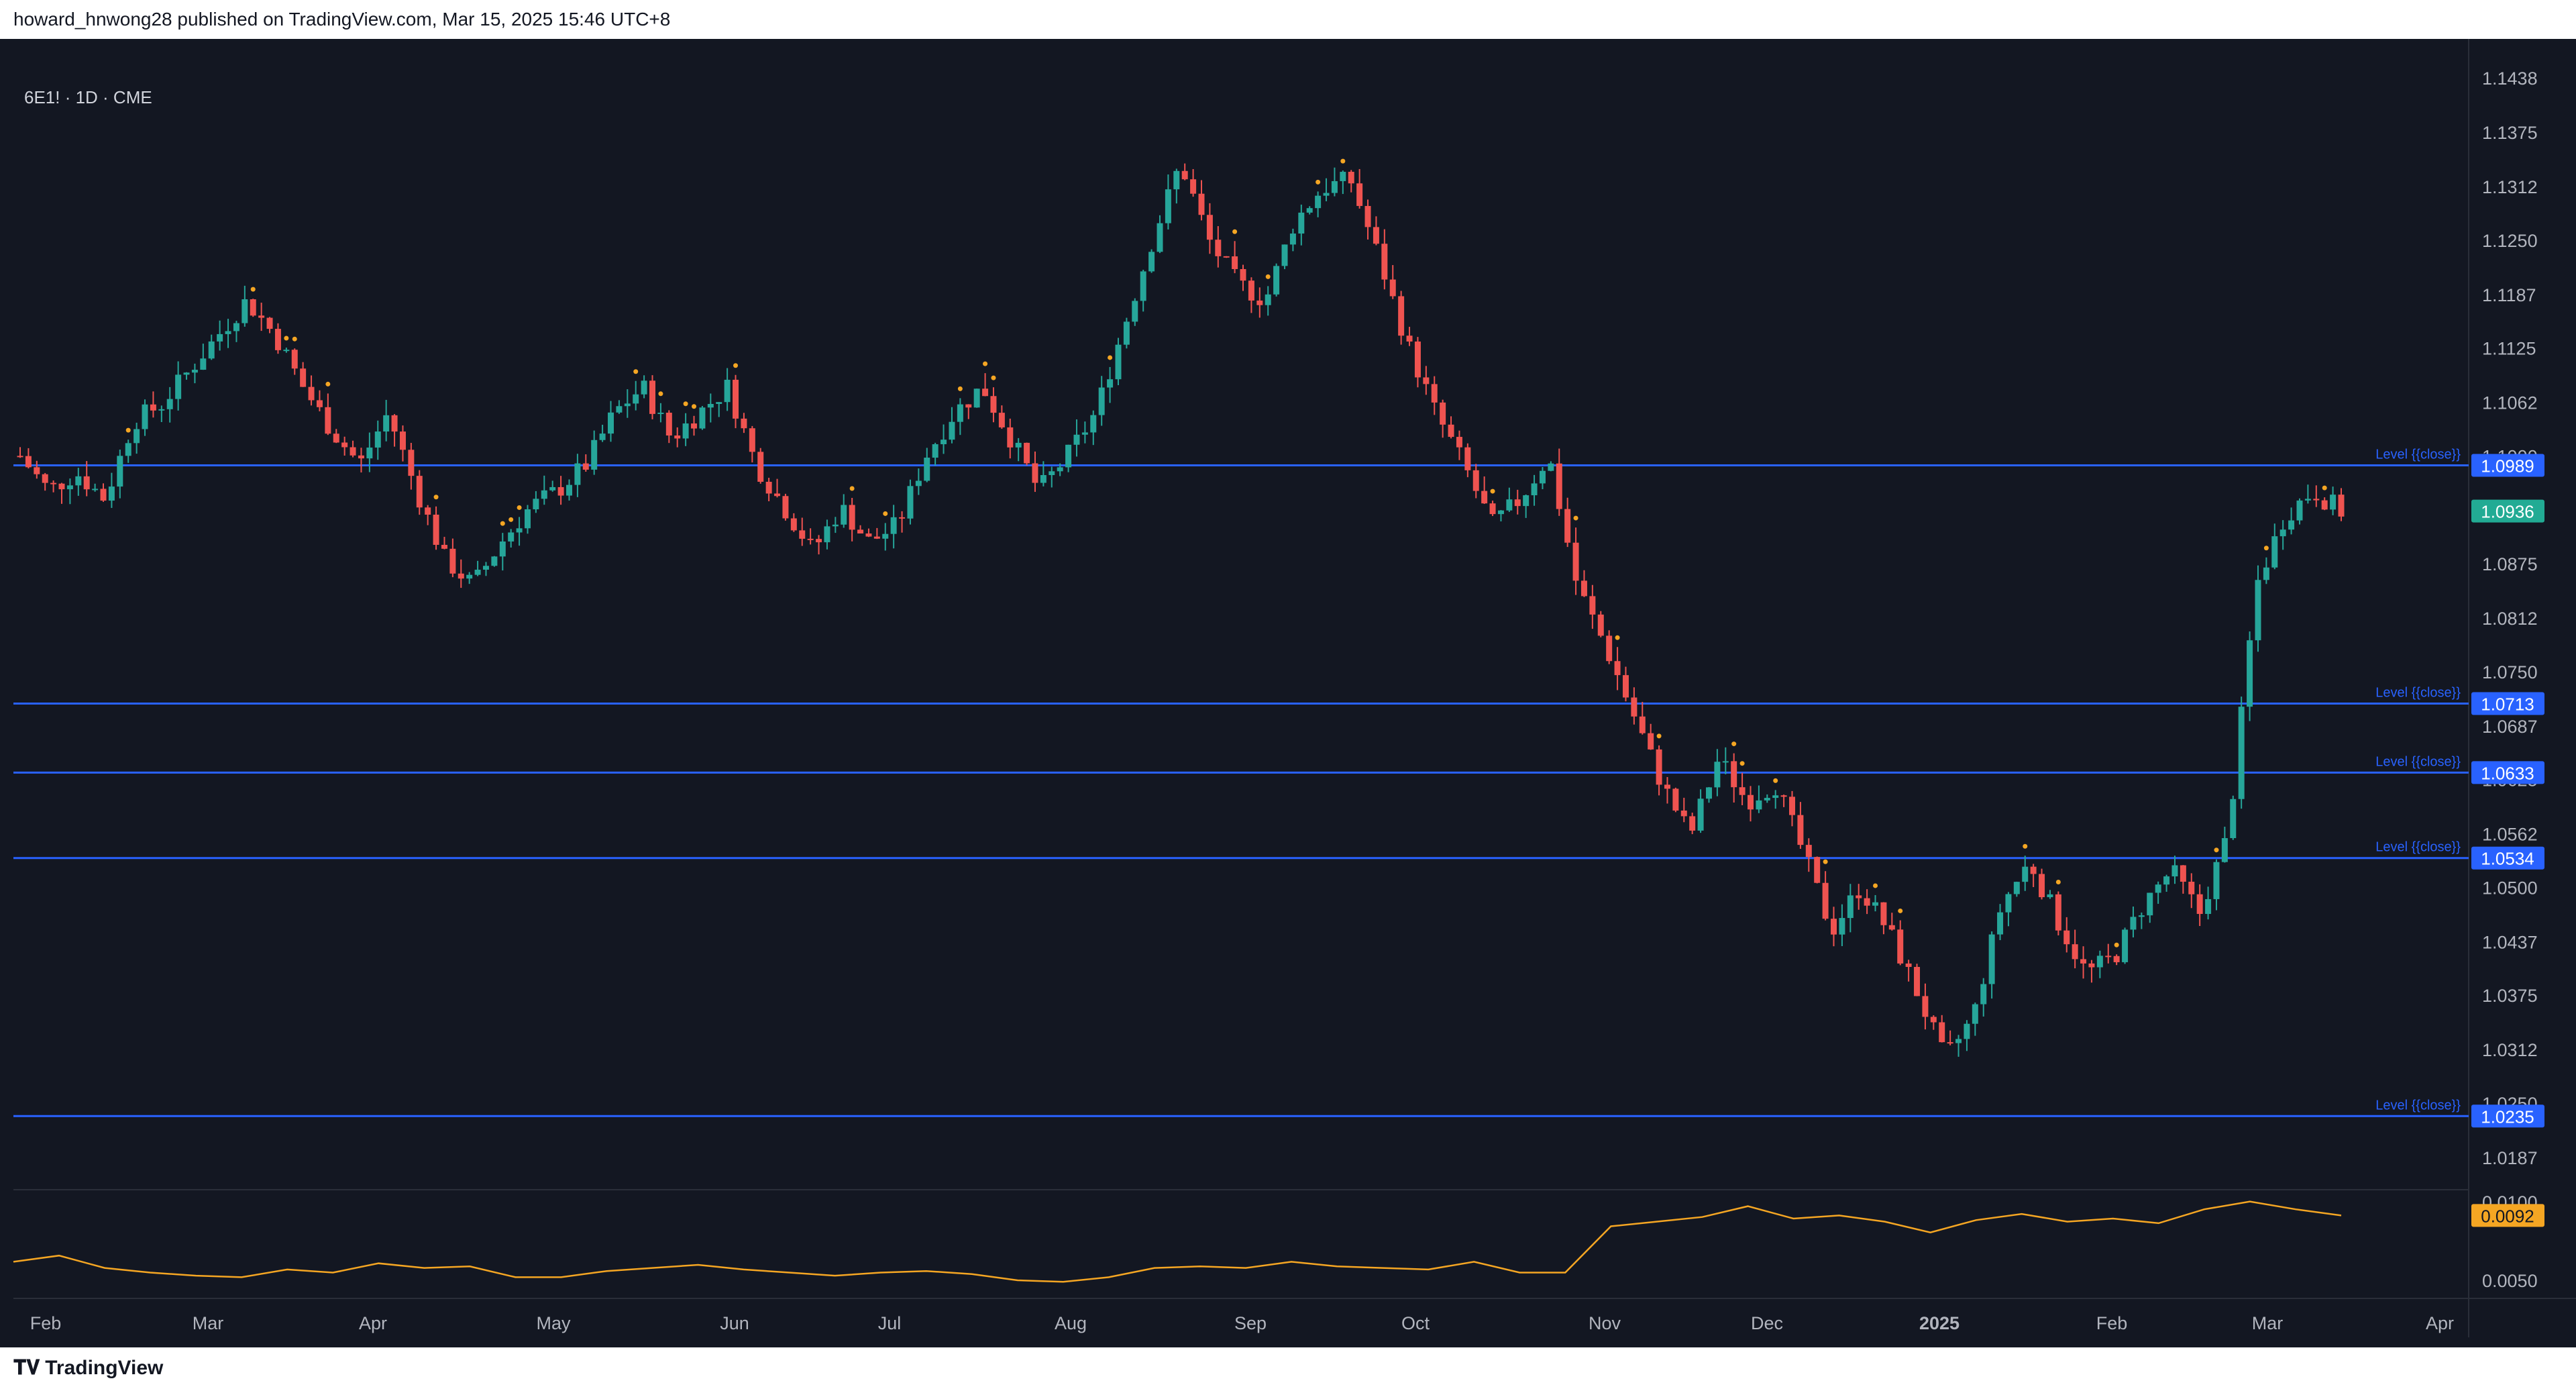 The height and width of the screenshot is (1389, 2576). What do you see at coordinates (2510, 133) in the screenshot?
I see `y-tick-label: 1.1375` at bounding box center [2510, 133].